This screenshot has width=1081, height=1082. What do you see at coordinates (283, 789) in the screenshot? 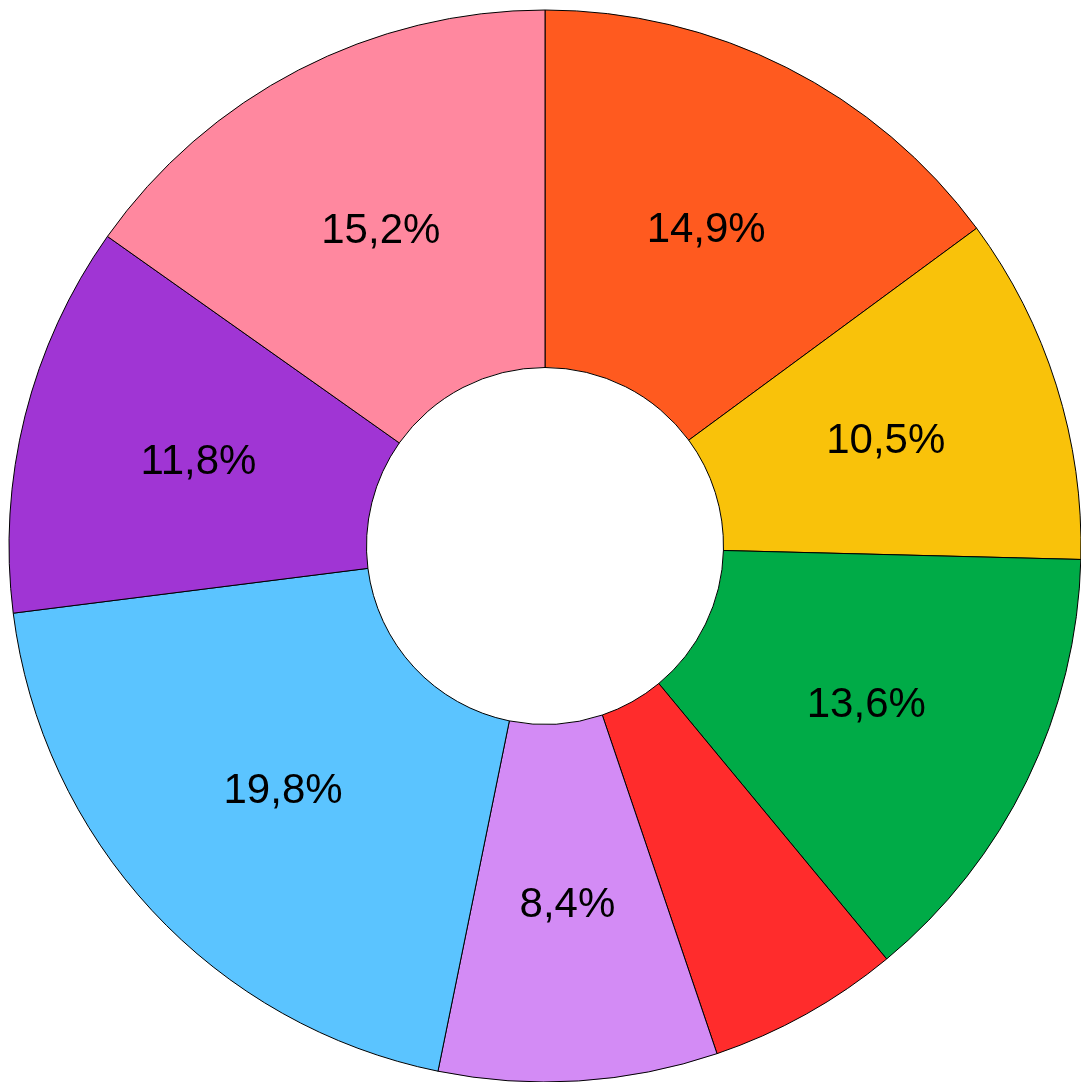
I see `data-label: 19,8%` at bounding box center [283, 789].